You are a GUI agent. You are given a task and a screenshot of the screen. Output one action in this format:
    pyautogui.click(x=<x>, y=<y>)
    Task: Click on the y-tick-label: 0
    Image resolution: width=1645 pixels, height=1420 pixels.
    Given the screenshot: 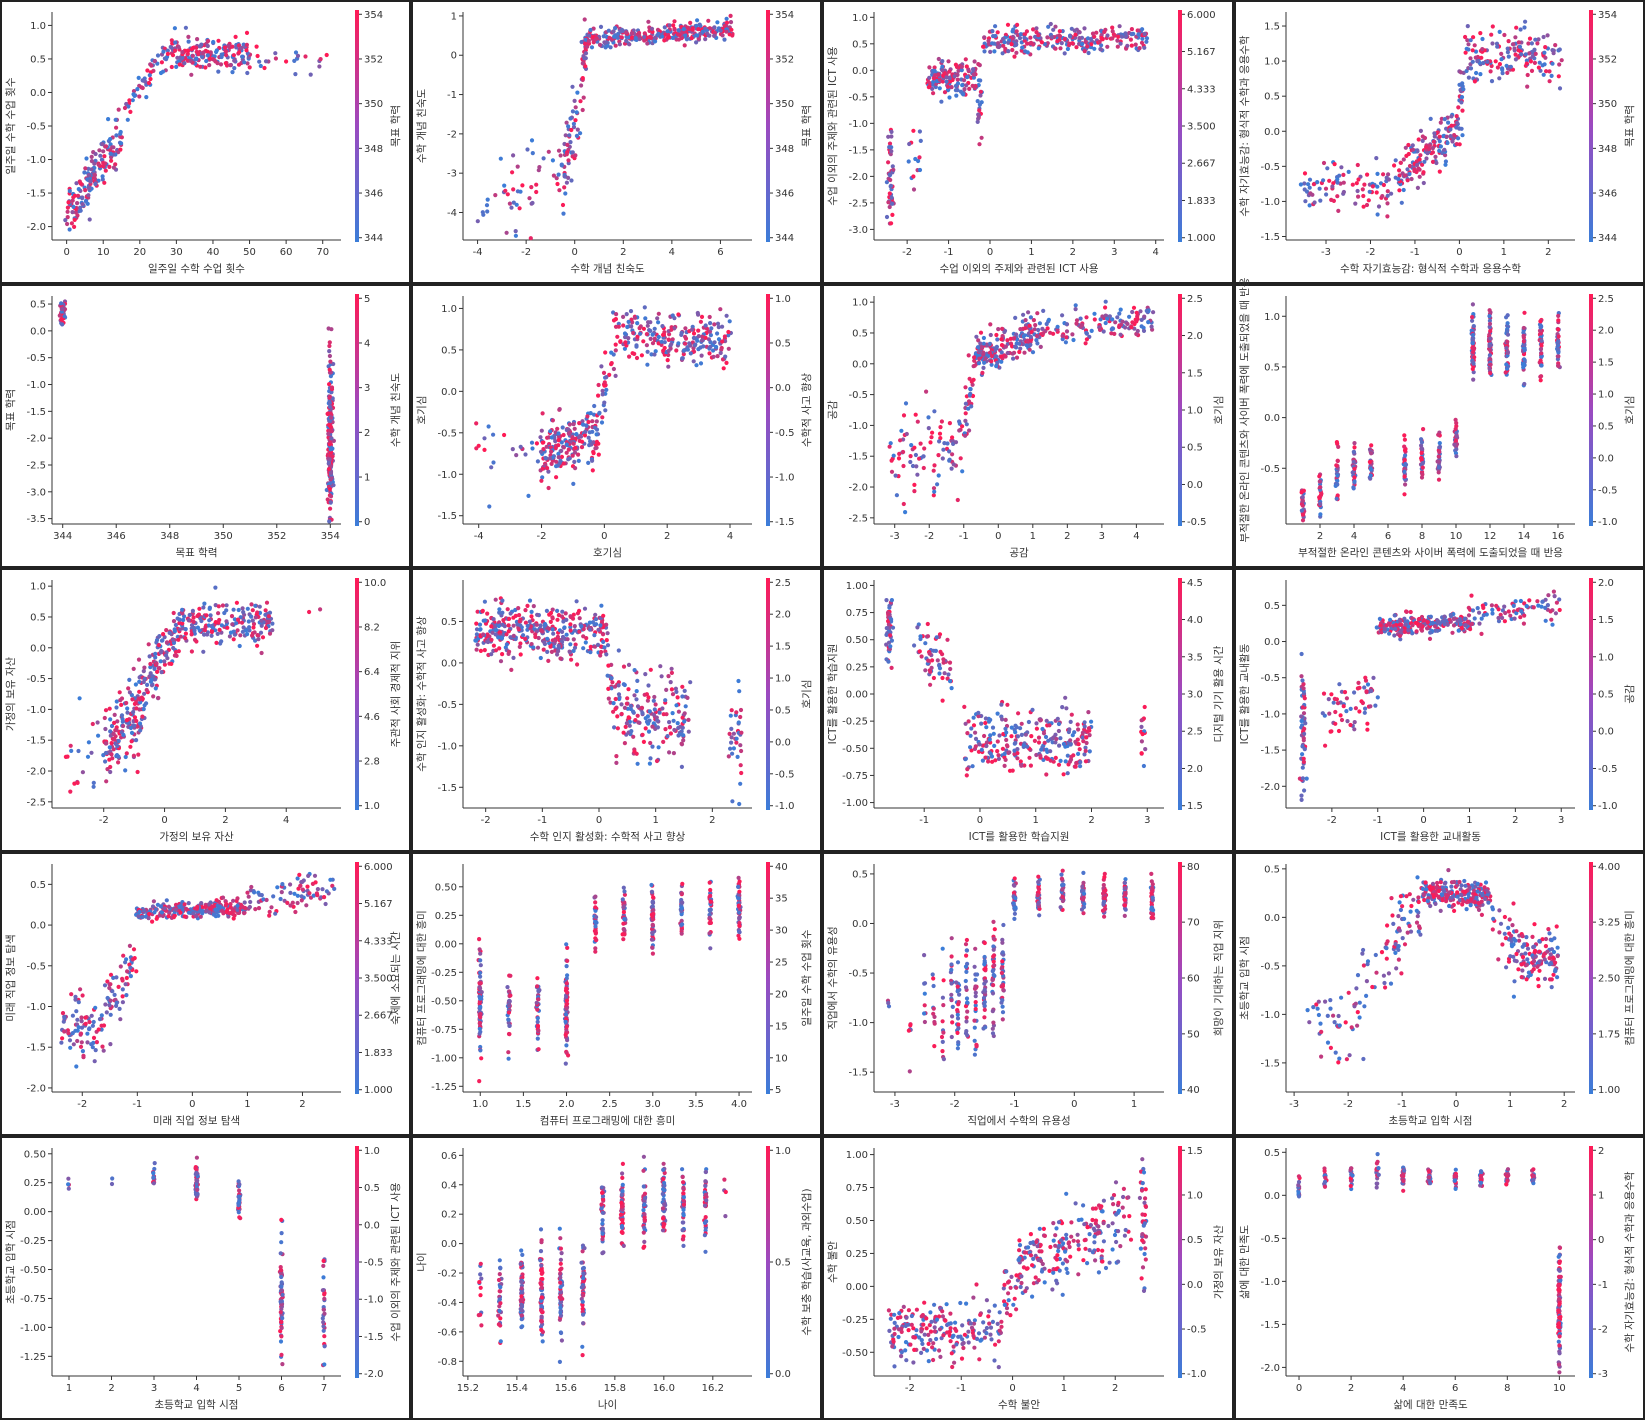 What is the action you would take?
    pyautogui.click(x=454, y=56)
    